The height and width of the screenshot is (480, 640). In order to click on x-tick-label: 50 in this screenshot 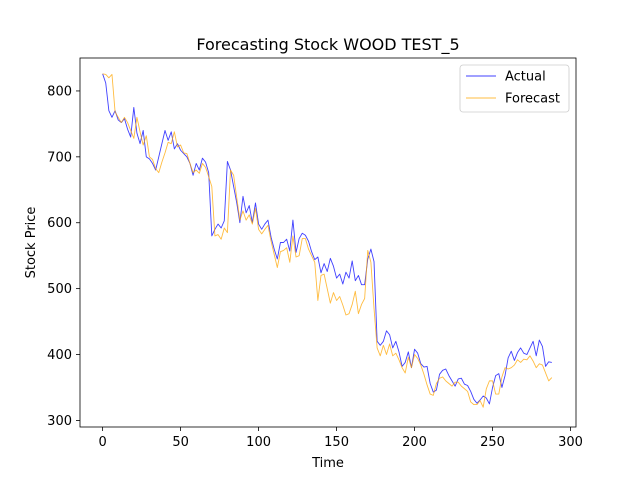, I will do `click(180, 442)`.